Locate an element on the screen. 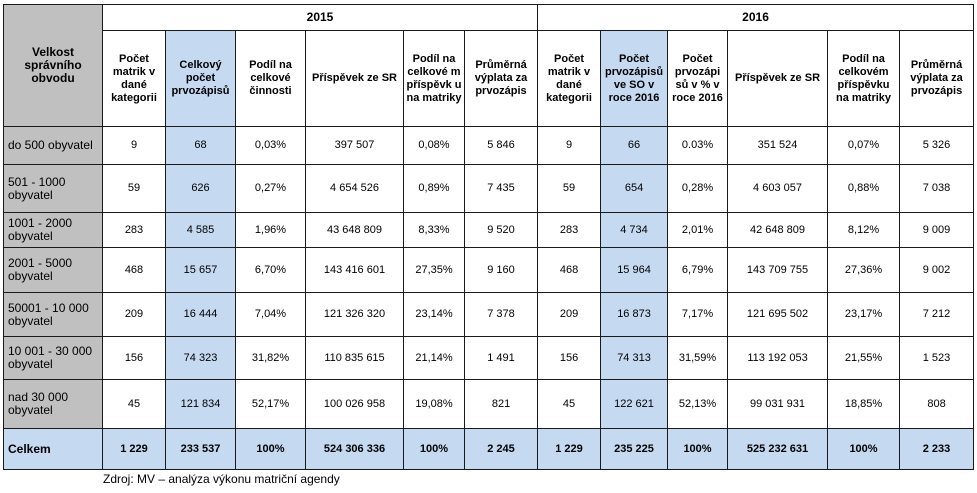  table-cell: 19,08% is located at coordinates (434, 404).